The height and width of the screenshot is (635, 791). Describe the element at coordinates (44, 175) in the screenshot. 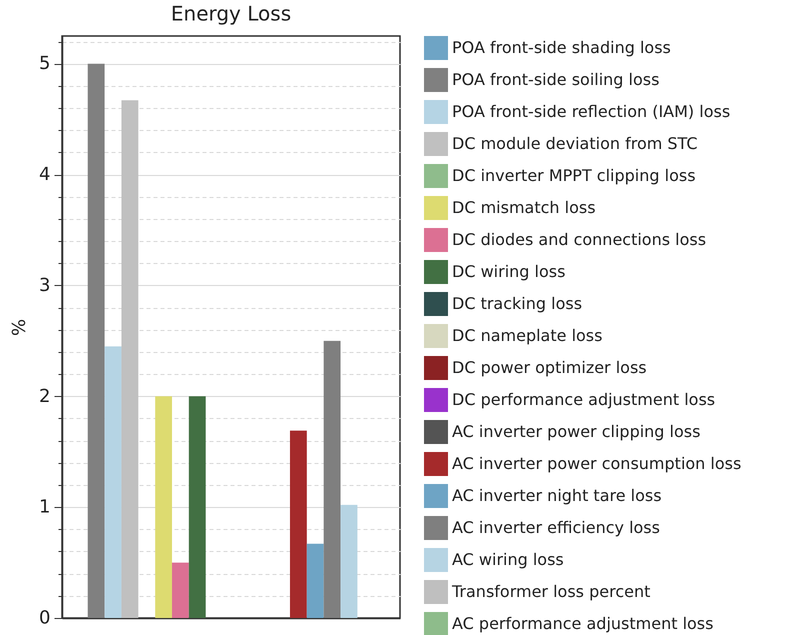

I see `y-tick-label: 4` at that location.